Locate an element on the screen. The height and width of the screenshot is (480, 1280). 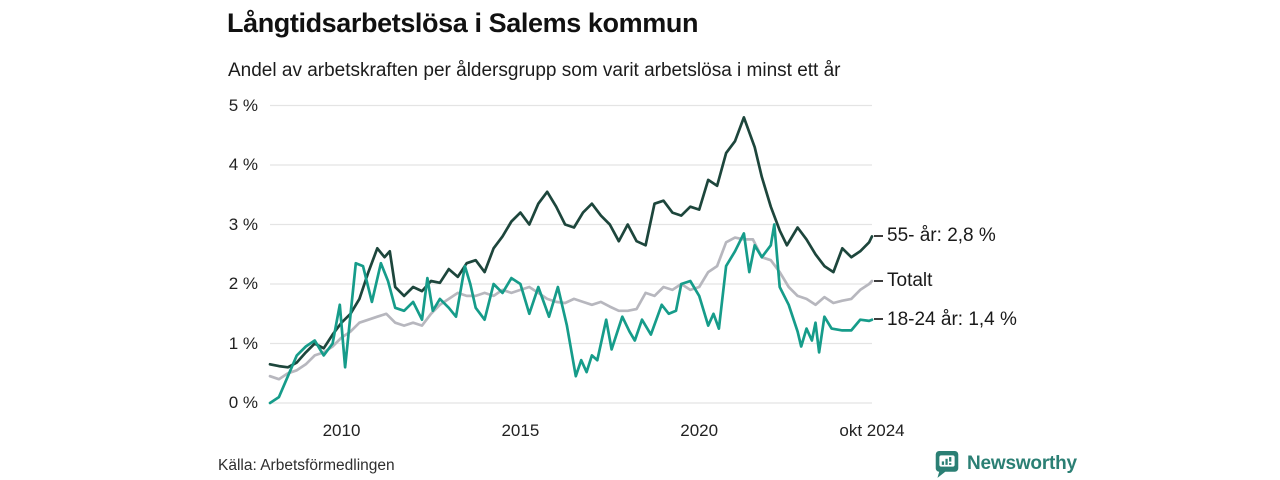
brand-logo: Newsworthy is located at coordinates (1005, 464).